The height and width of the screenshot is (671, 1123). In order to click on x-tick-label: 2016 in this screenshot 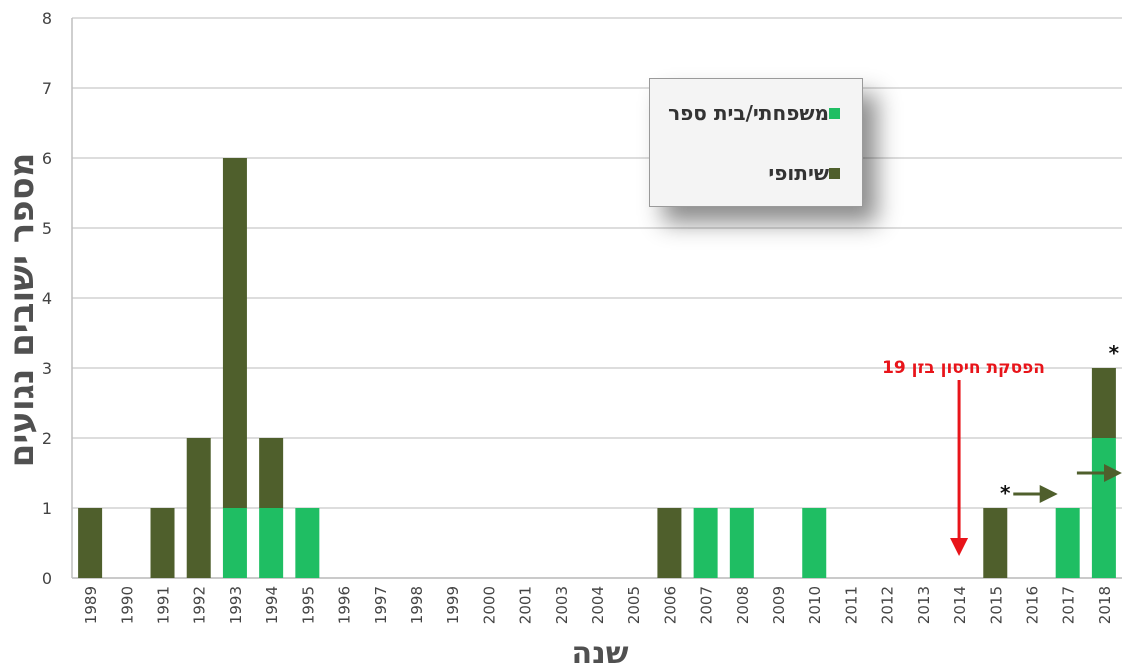, I will do `click(1032, 605)`.